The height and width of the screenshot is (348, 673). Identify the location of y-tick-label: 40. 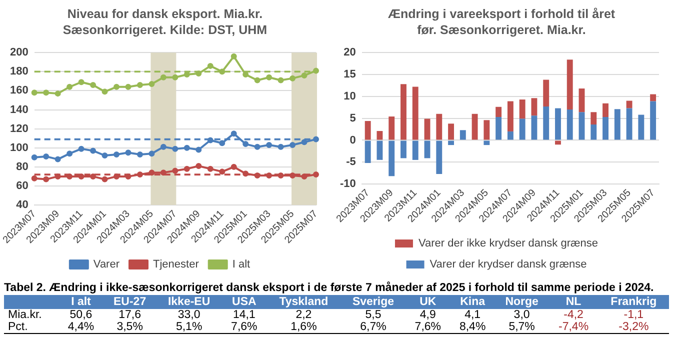
(22, 205).